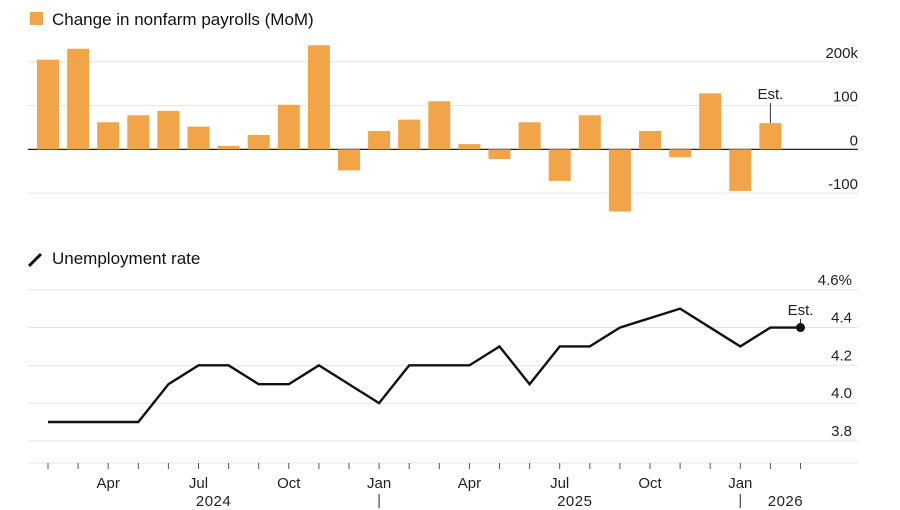 This screenshot has height=510, width=900. I want to click on bar-y-tick-label: 0, so click(854, 140).